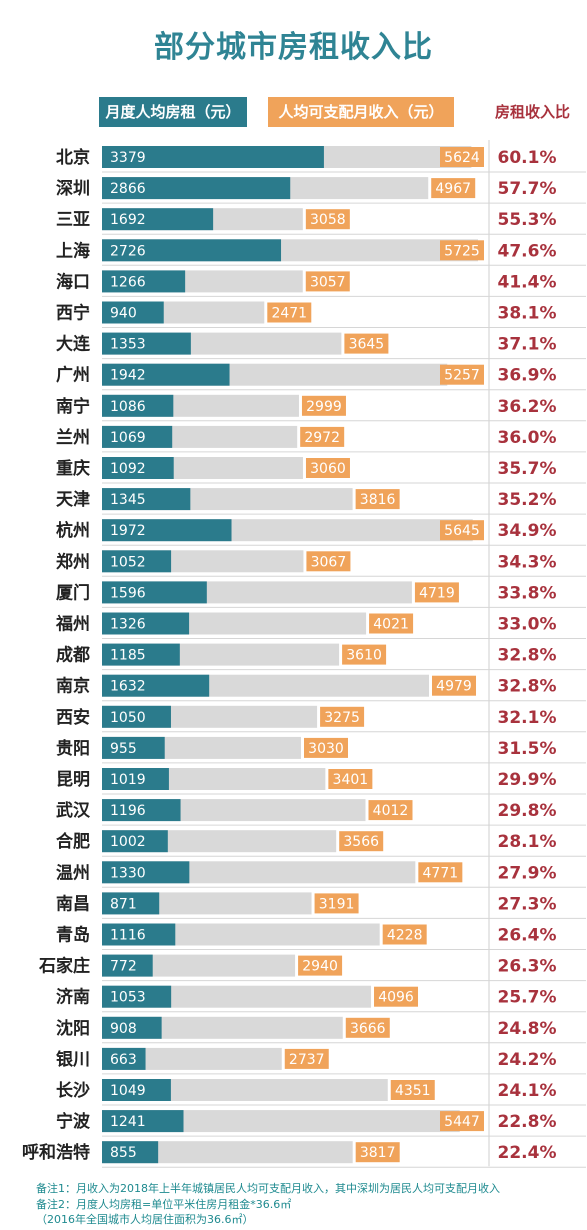 The image size is (587, 1230). I want to click on rent-value-label: 1116, so click(128, 936).